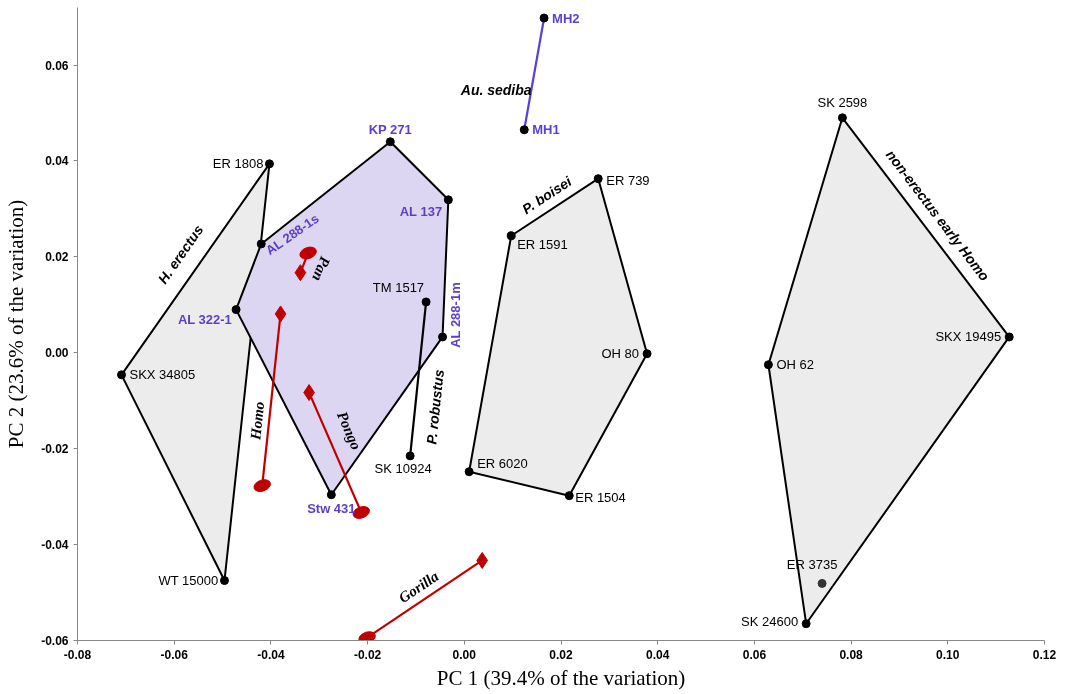 This screenshot has width=1075, height=694. I want to click on x-tick-label: 0.04, so click(658, 654).